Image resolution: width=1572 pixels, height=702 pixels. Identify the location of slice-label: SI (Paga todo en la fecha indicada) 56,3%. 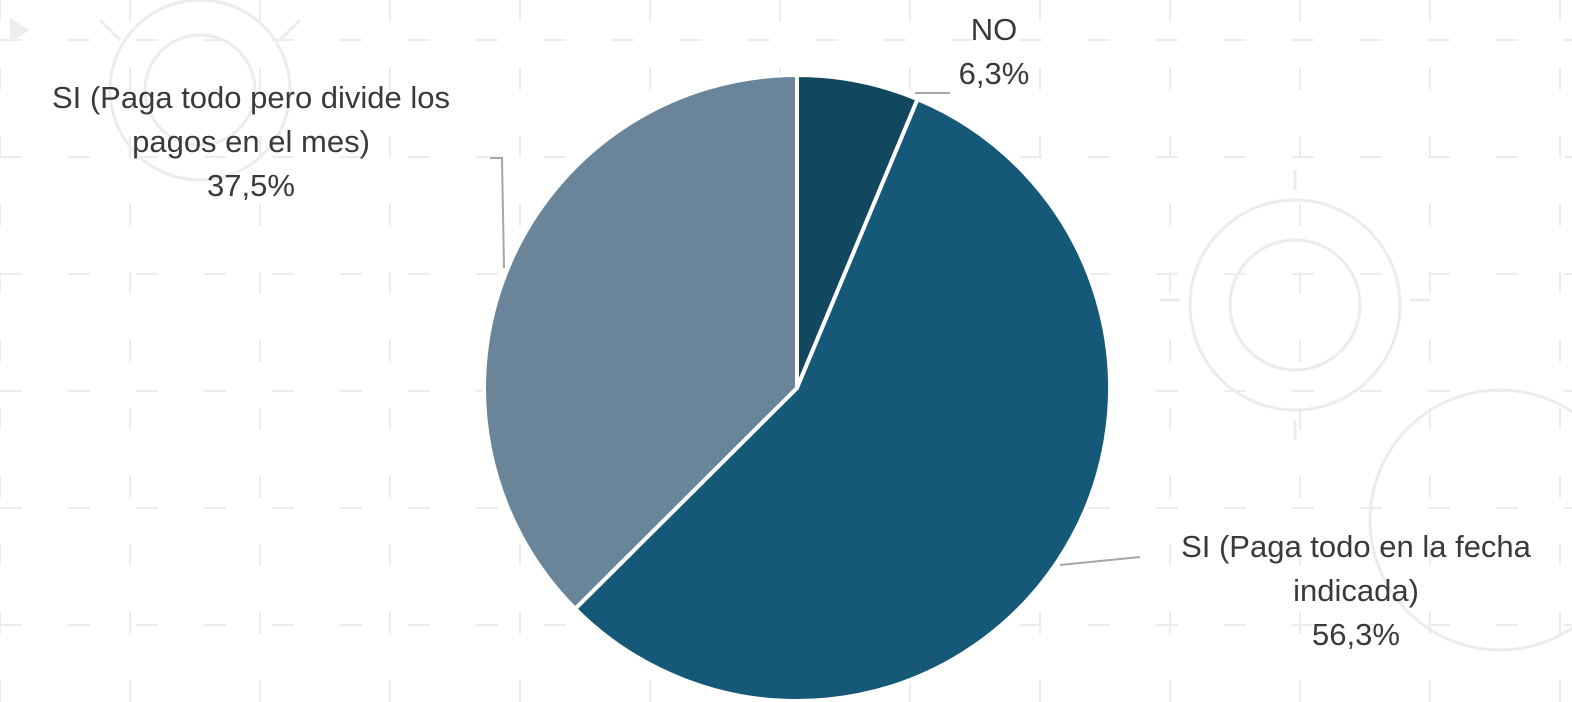
(1356, 590).